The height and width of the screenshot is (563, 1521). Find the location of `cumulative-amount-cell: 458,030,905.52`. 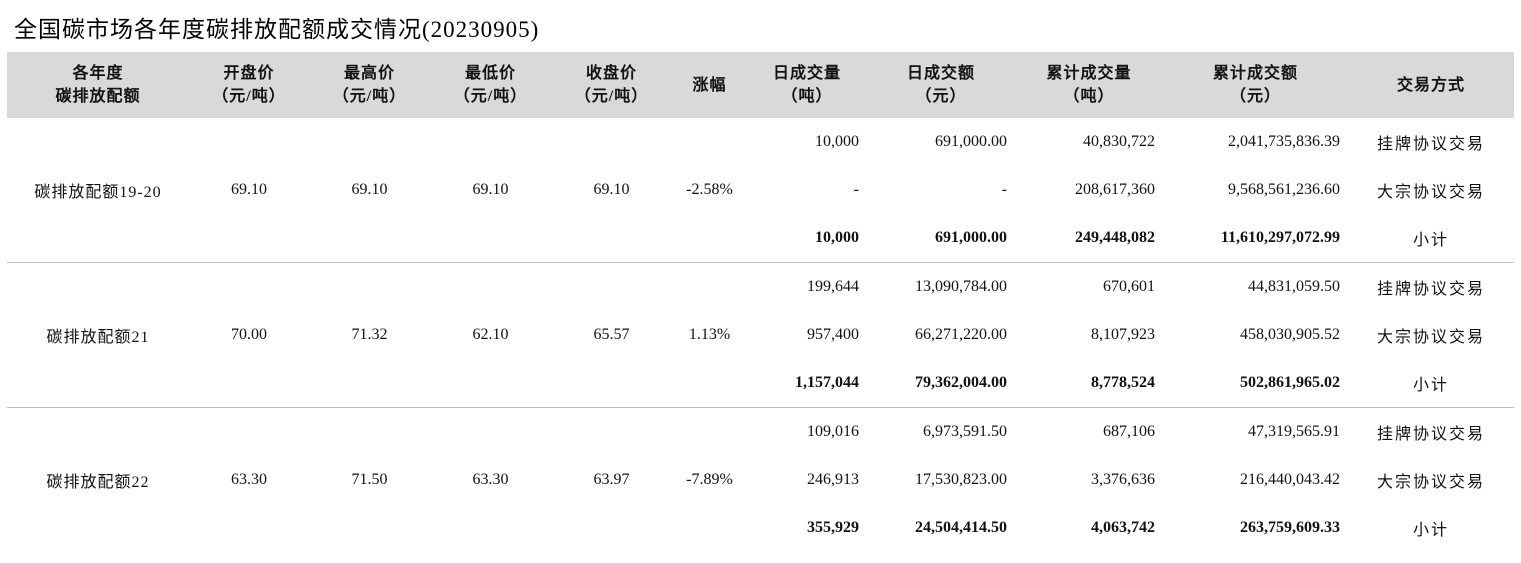

cumulative-amount-cell: 458,030,905.52 is located at coordinates (1290, 334).